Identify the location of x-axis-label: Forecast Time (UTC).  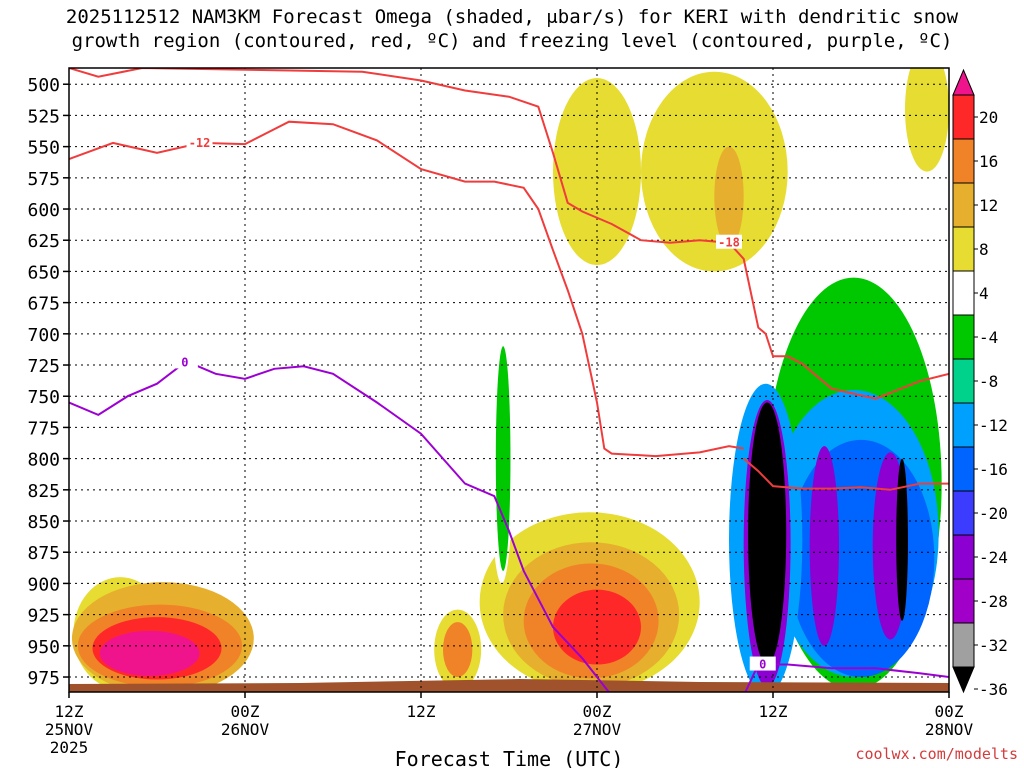
(509, 757).